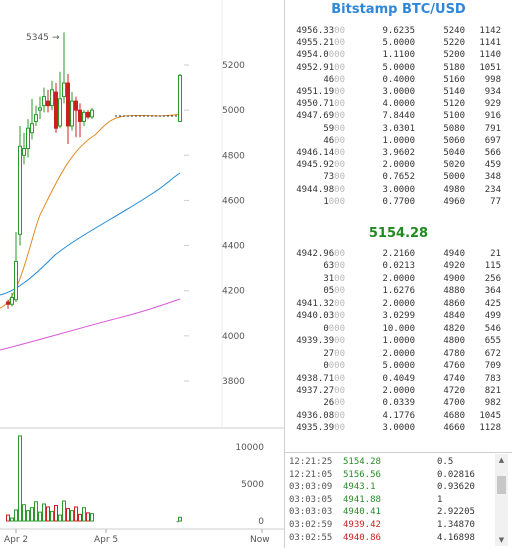 The image size is (512, 549). Describe the element at coordinates (261, 522) in the screenshot. I see `volume-tick-label: 0` at that location.